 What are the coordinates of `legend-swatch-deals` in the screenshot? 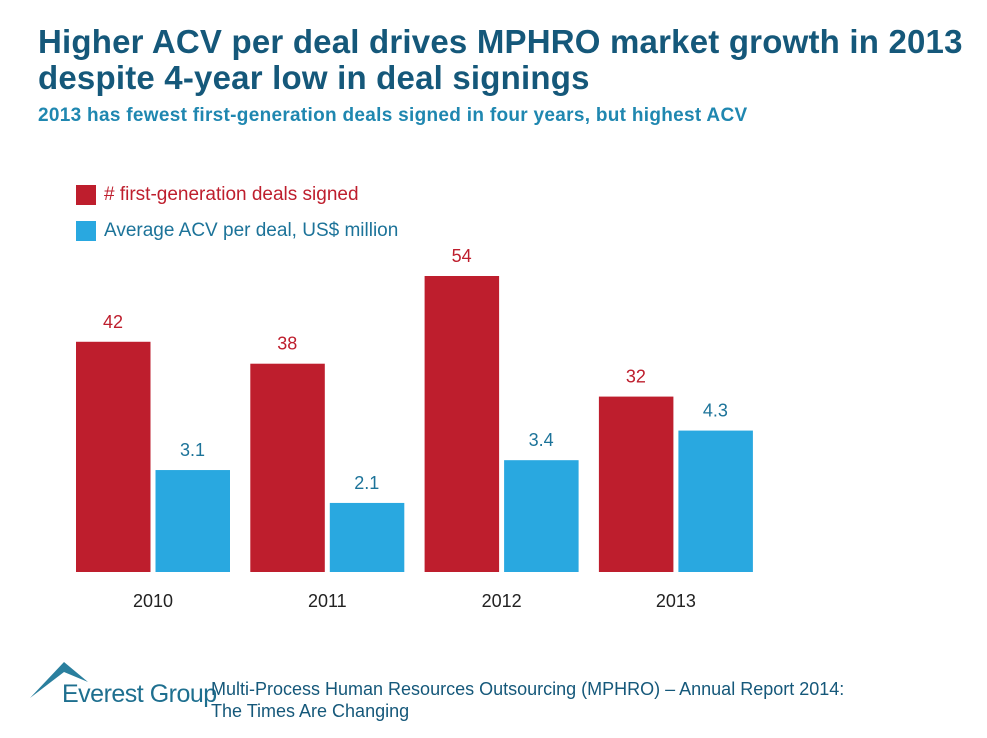 It's located at (86, 195).